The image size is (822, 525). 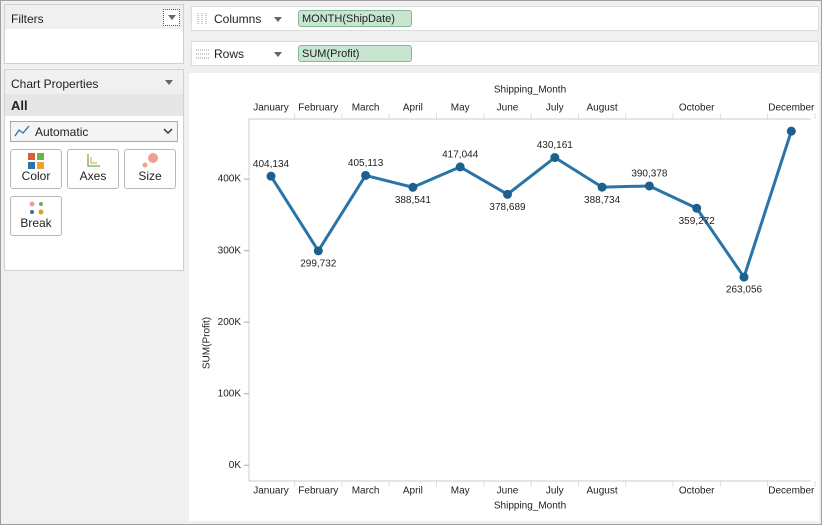 I want to click on shelf-label: Columns, so click(x=238, y=19).